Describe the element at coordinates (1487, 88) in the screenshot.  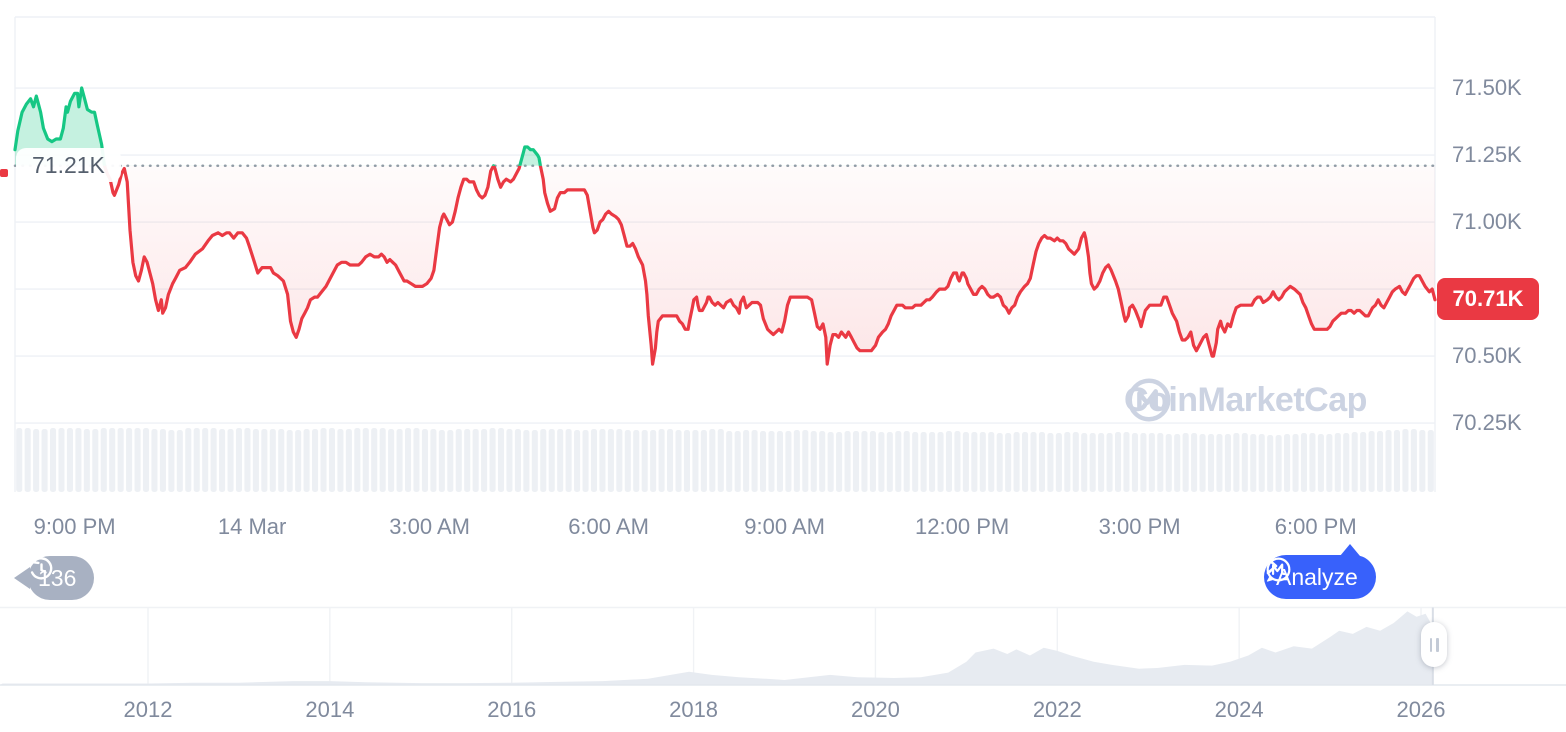
I see `y-tick-label: 71.50K` at that location.